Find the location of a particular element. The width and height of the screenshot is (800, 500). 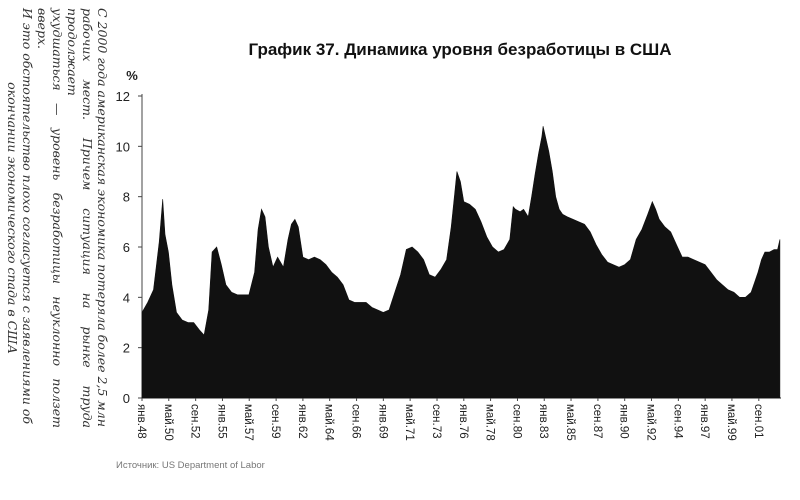

y-tick-label: 2 is located at coordinates (126, 348).